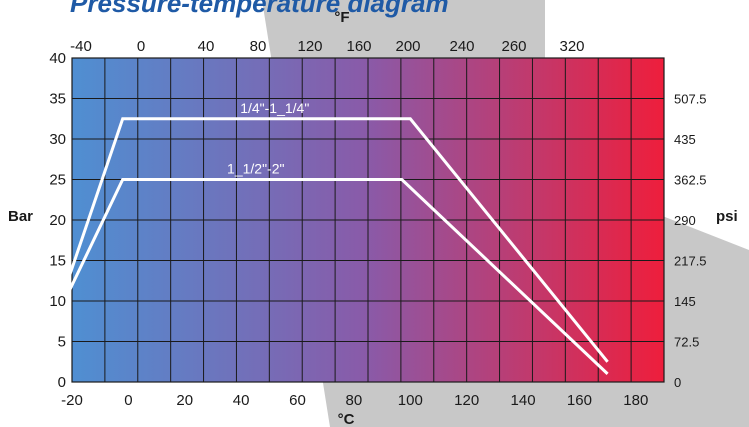 This screenshot has width=749, height=427. What do you see at coordinates (690, 180) in the screenshot?
I see `y2-tick-label: 362.5` at bounding box center [690, 180].